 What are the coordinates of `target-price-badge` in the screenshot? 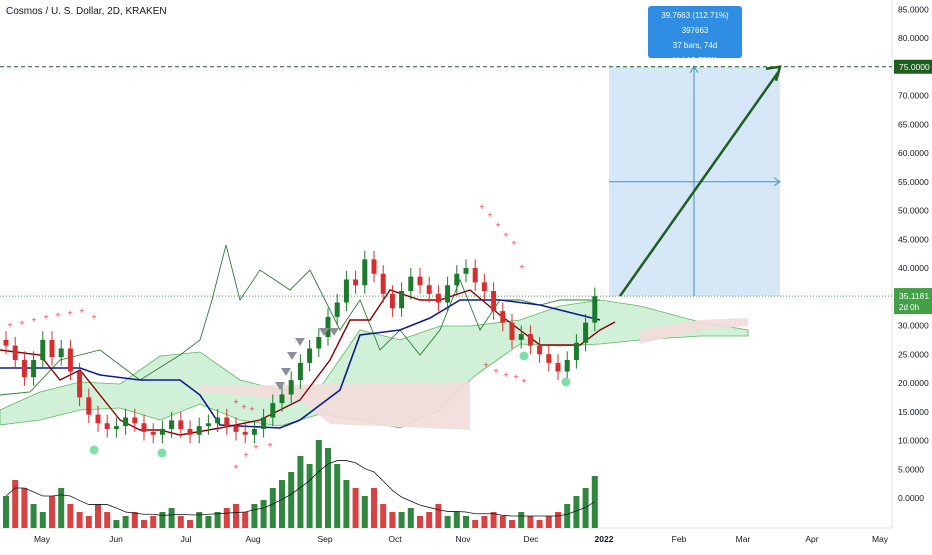 It's located at (913, 66).